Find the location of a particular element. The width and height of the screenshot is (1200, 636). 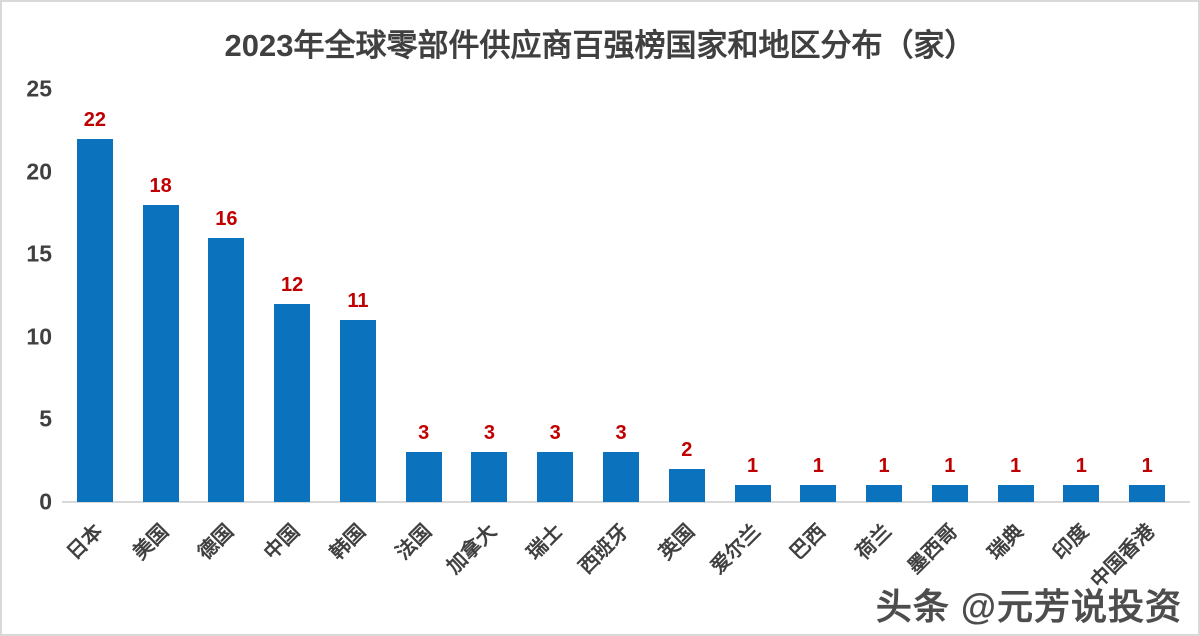

bar-slot: 3 西班牙 is located at coordinates (614, 333).